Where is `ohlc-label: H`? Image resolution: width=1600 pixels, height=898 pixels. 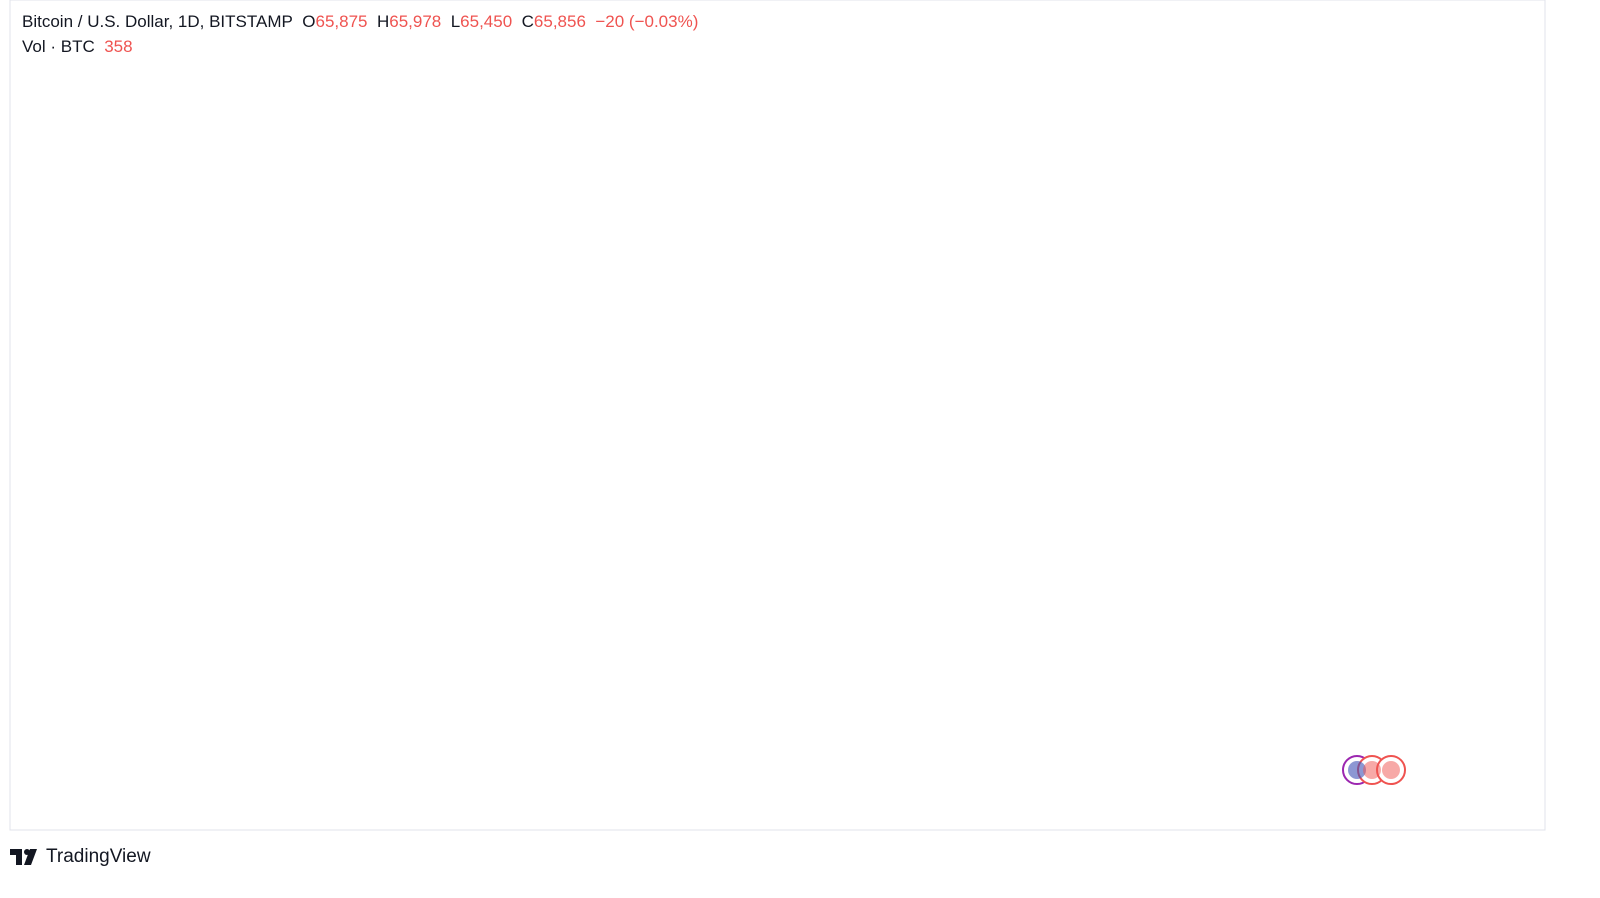
ohlc-label: H is located at coordinates (383, 21).